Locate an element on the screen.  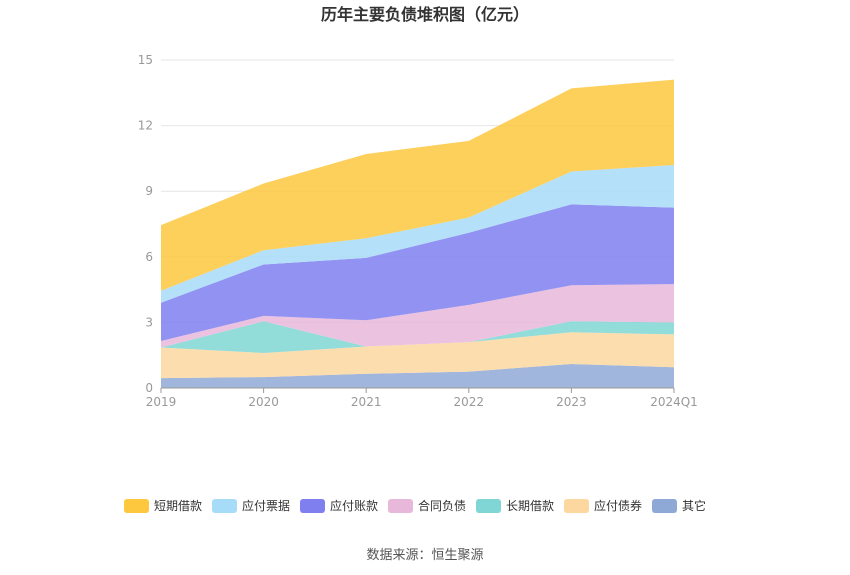
chart-title: 历年主要负债堆积图（亿元） is located at coordinates (425, 14).